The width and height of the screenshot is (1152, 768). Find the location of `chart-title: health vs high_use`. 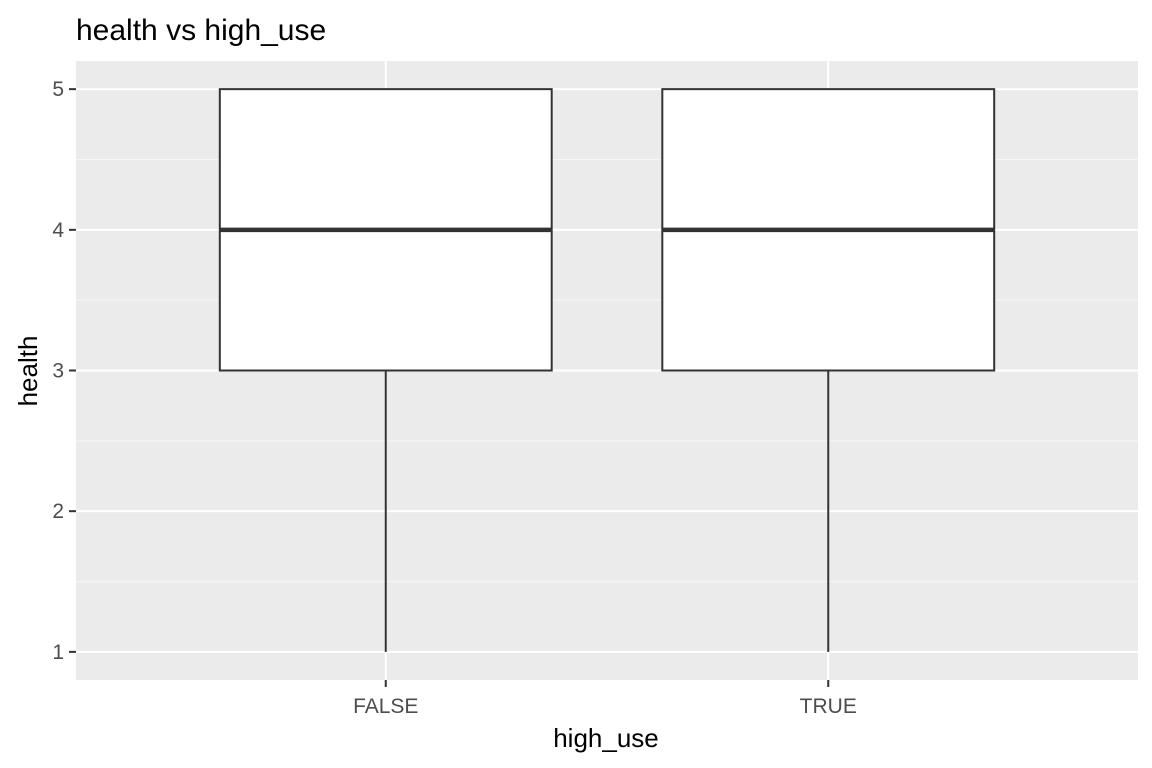

chart-title: health vs high_use is located at coordinates (201, 30).